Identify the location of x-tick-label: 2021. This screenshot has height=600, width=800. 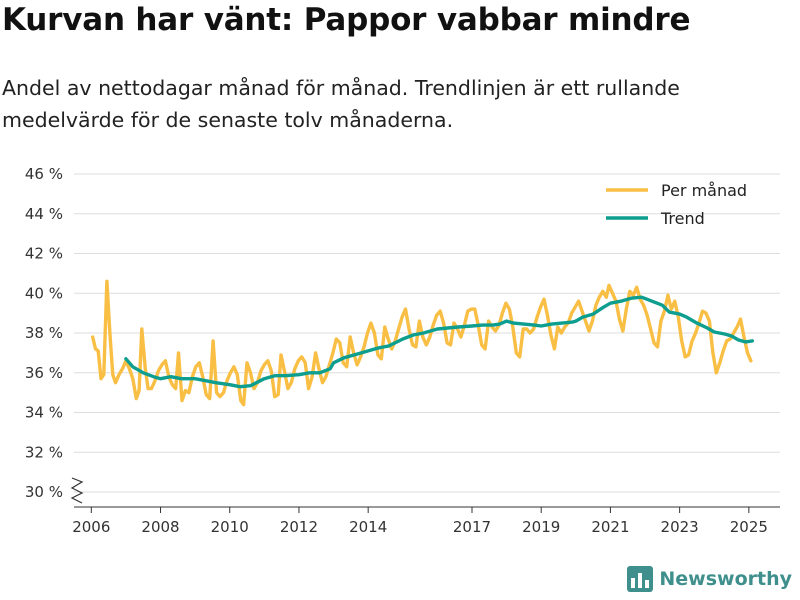
(610, 527).